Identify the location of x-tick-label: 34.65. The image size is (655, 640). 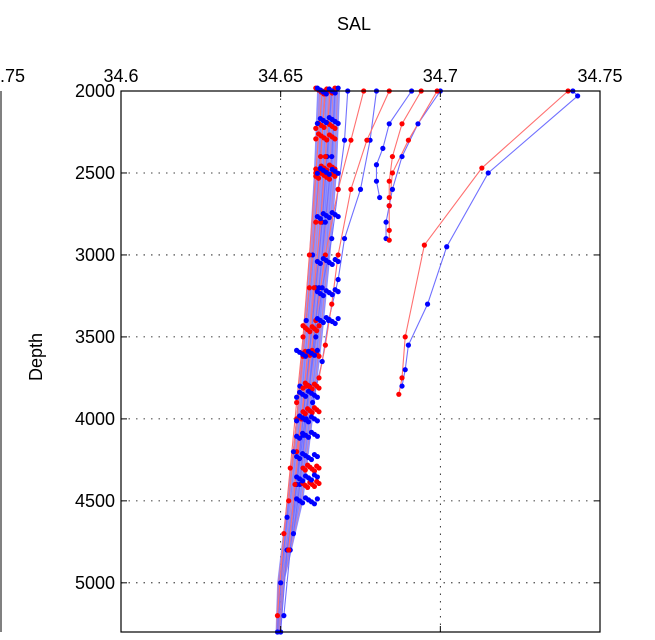
(280, 76).